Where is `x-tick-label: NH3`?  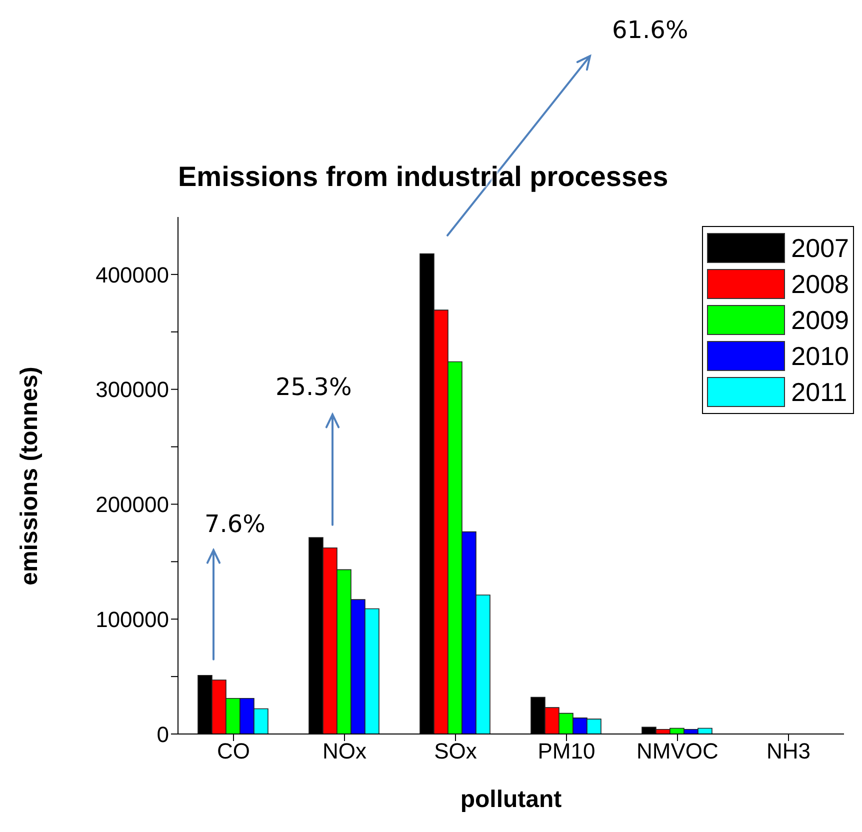
x-tick-label: NH3 is located at coordinates (788, 751).